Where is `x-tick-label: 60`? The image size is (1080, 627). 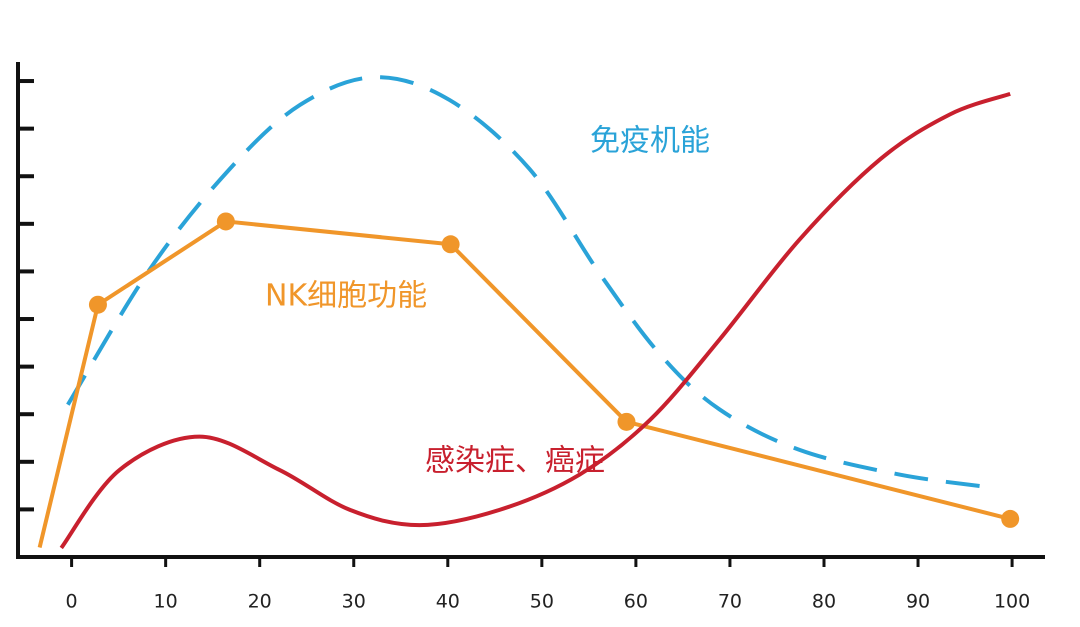 x-tick-label: 60 is located at coordinates (636, 602).